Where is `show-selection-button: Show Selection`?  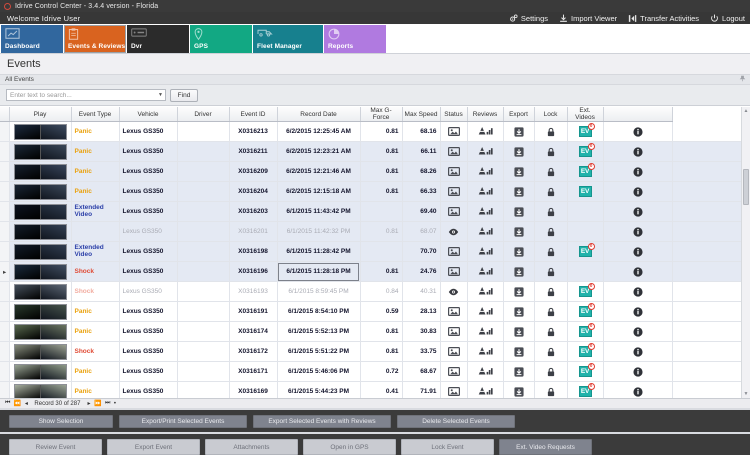
show-selection-button: Show Selection is located at coordinates (61, 421).